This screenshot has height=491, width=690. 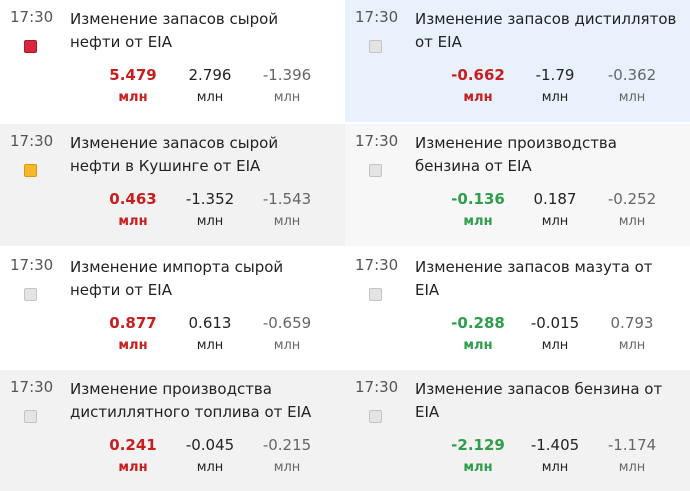 I want to click on forecast-value: 0.613, so click(x=210, y=323).